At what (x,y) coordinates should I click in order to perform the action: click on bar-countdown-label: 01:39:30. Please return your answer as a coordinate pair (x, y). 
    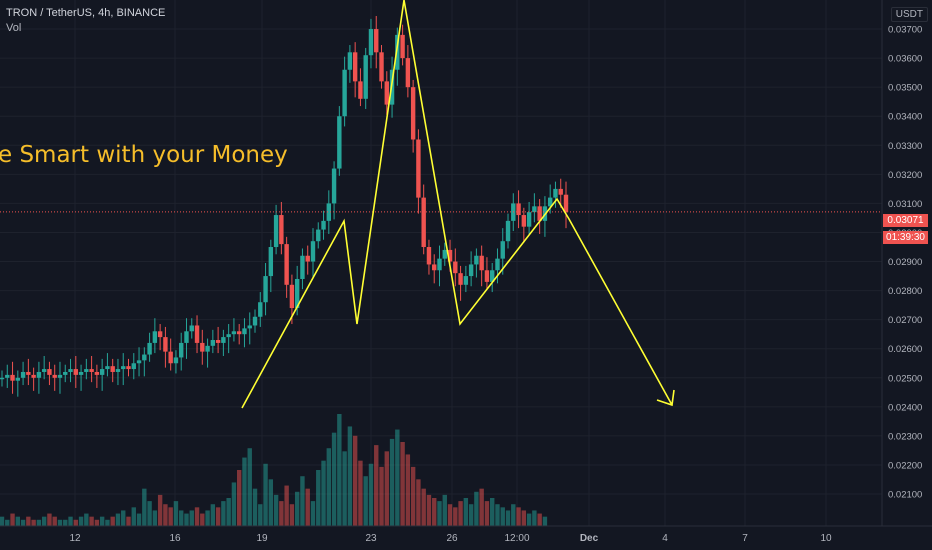
    Looking at the image, I should click on (905, 237).